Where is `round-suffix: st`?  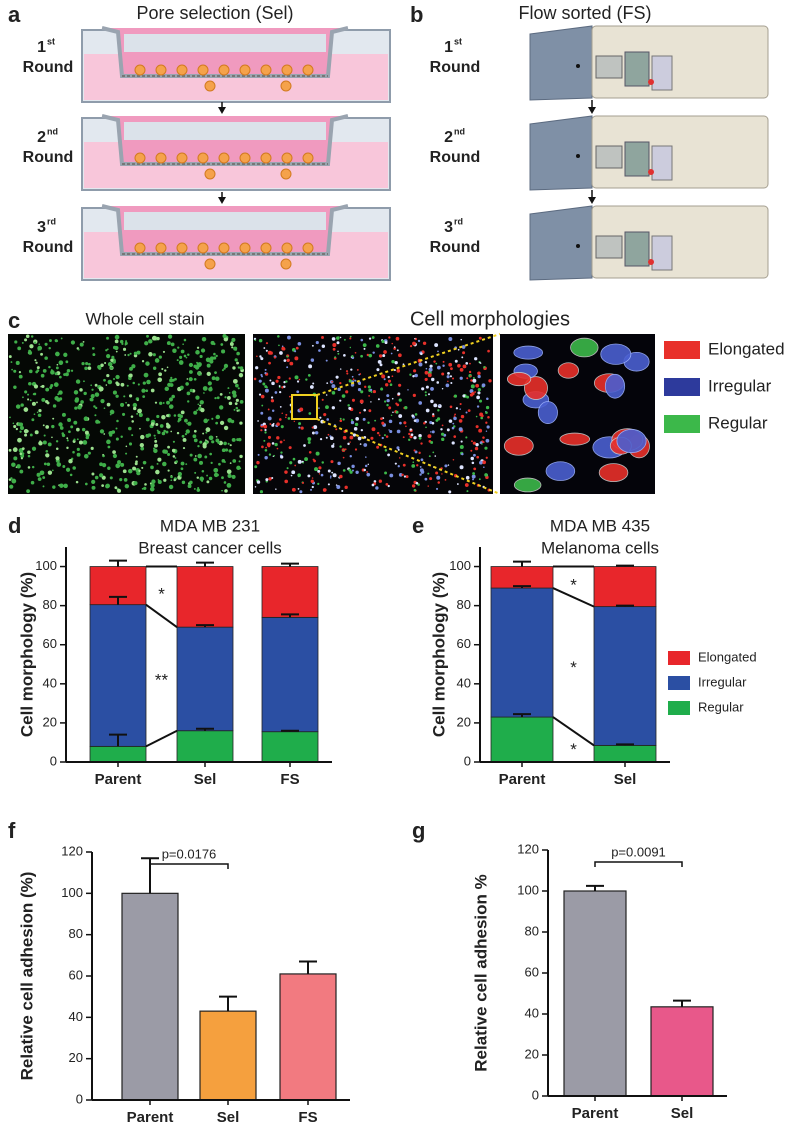
round-suffix: st is located at coordinates (51, 41).